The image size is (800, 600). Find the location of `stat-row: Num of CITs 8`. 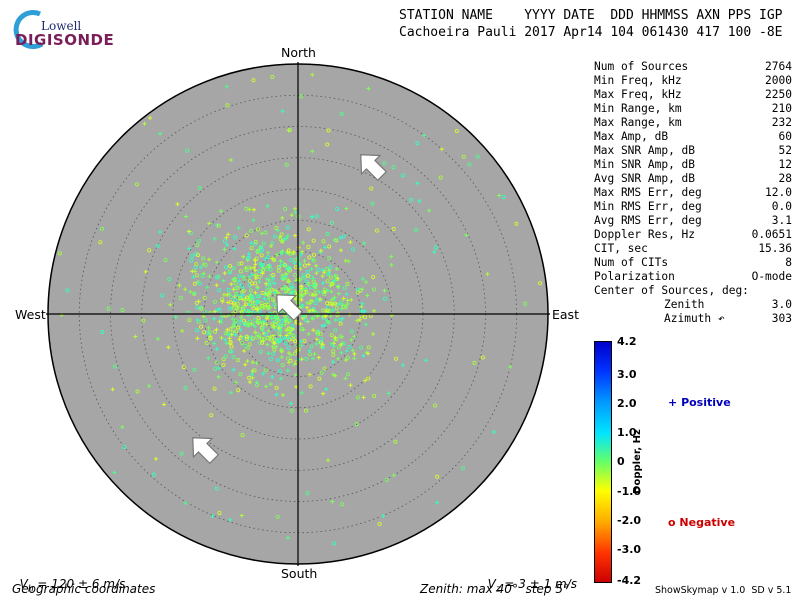

stat-row: Num of CITs 8 is located at coordinates (693, 263).